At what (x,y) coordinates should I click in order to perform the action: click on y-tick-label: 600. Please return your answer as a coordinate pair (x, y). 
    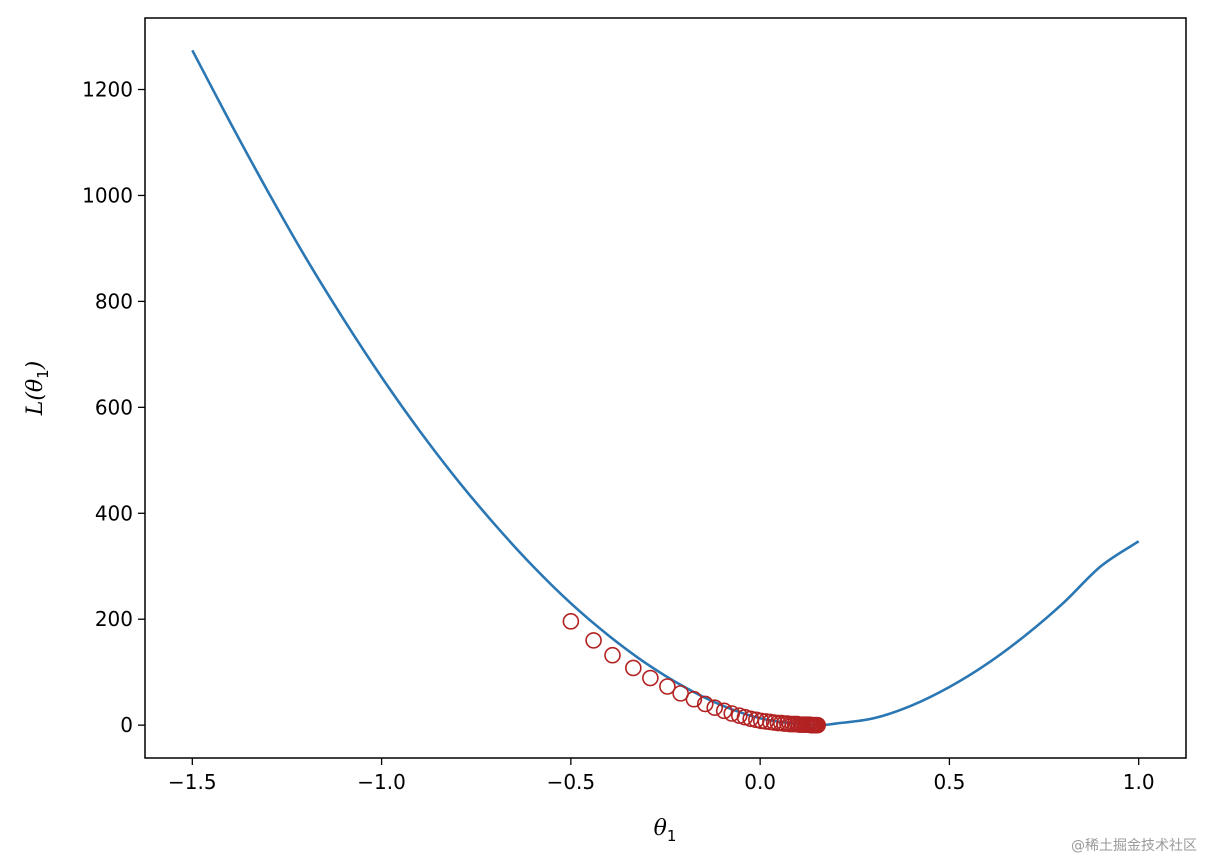
    Looking at the image, I should click on (114, 407).